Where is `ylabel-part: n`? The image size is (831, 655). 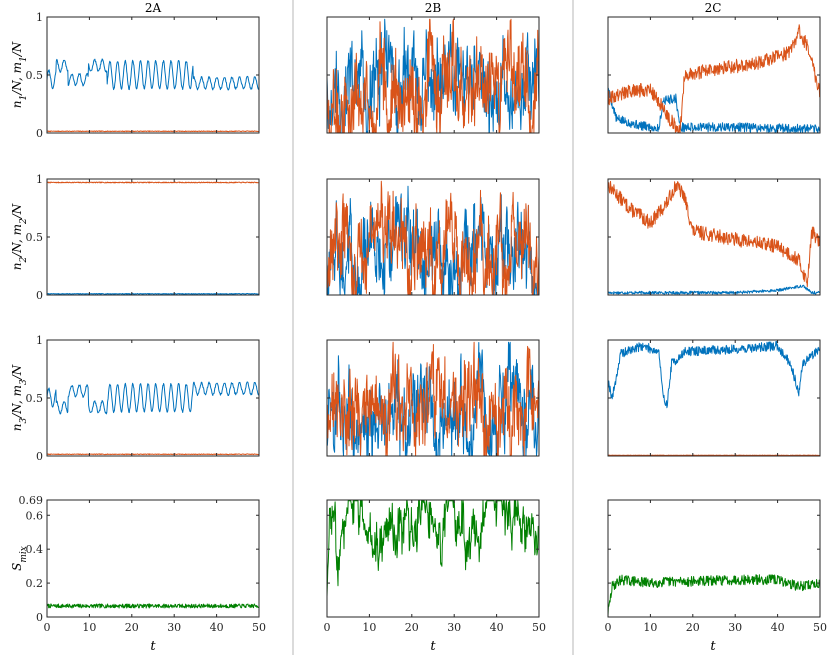 ylabel-part: n is located at coordinates (17, 105).